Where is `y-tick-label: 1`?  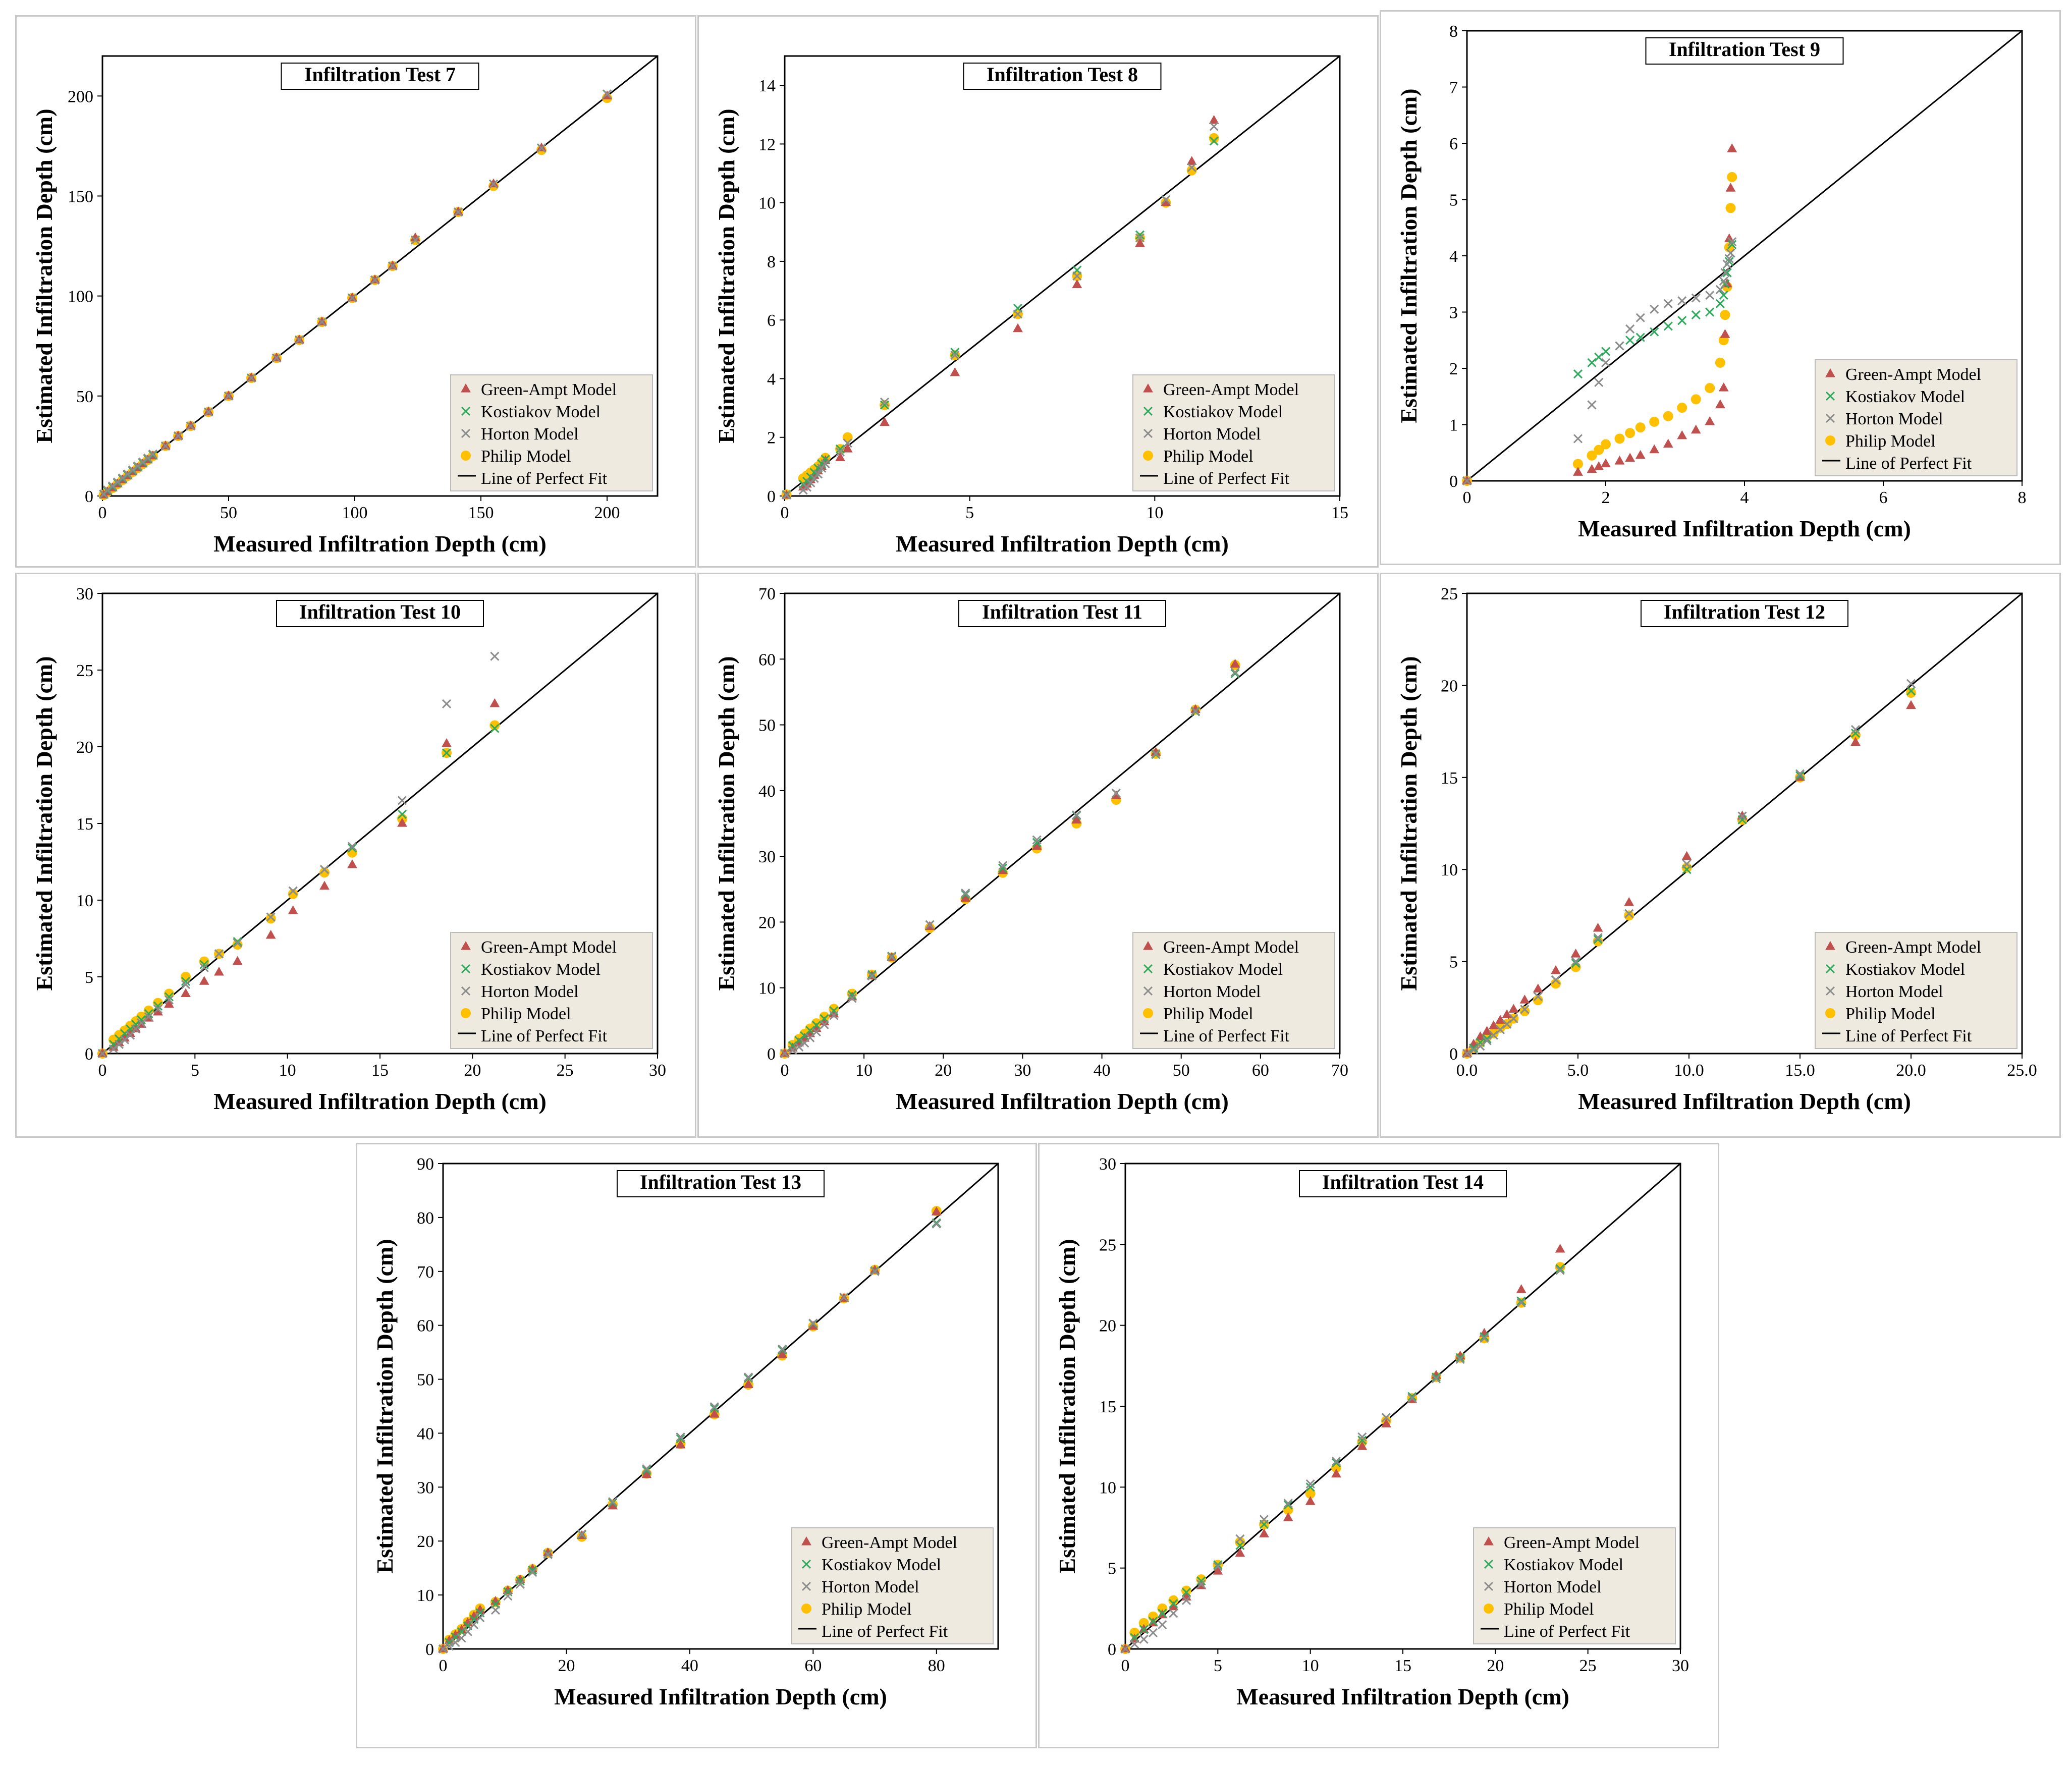
y-tick-label: 1 is located at coordinates (1453, 425).